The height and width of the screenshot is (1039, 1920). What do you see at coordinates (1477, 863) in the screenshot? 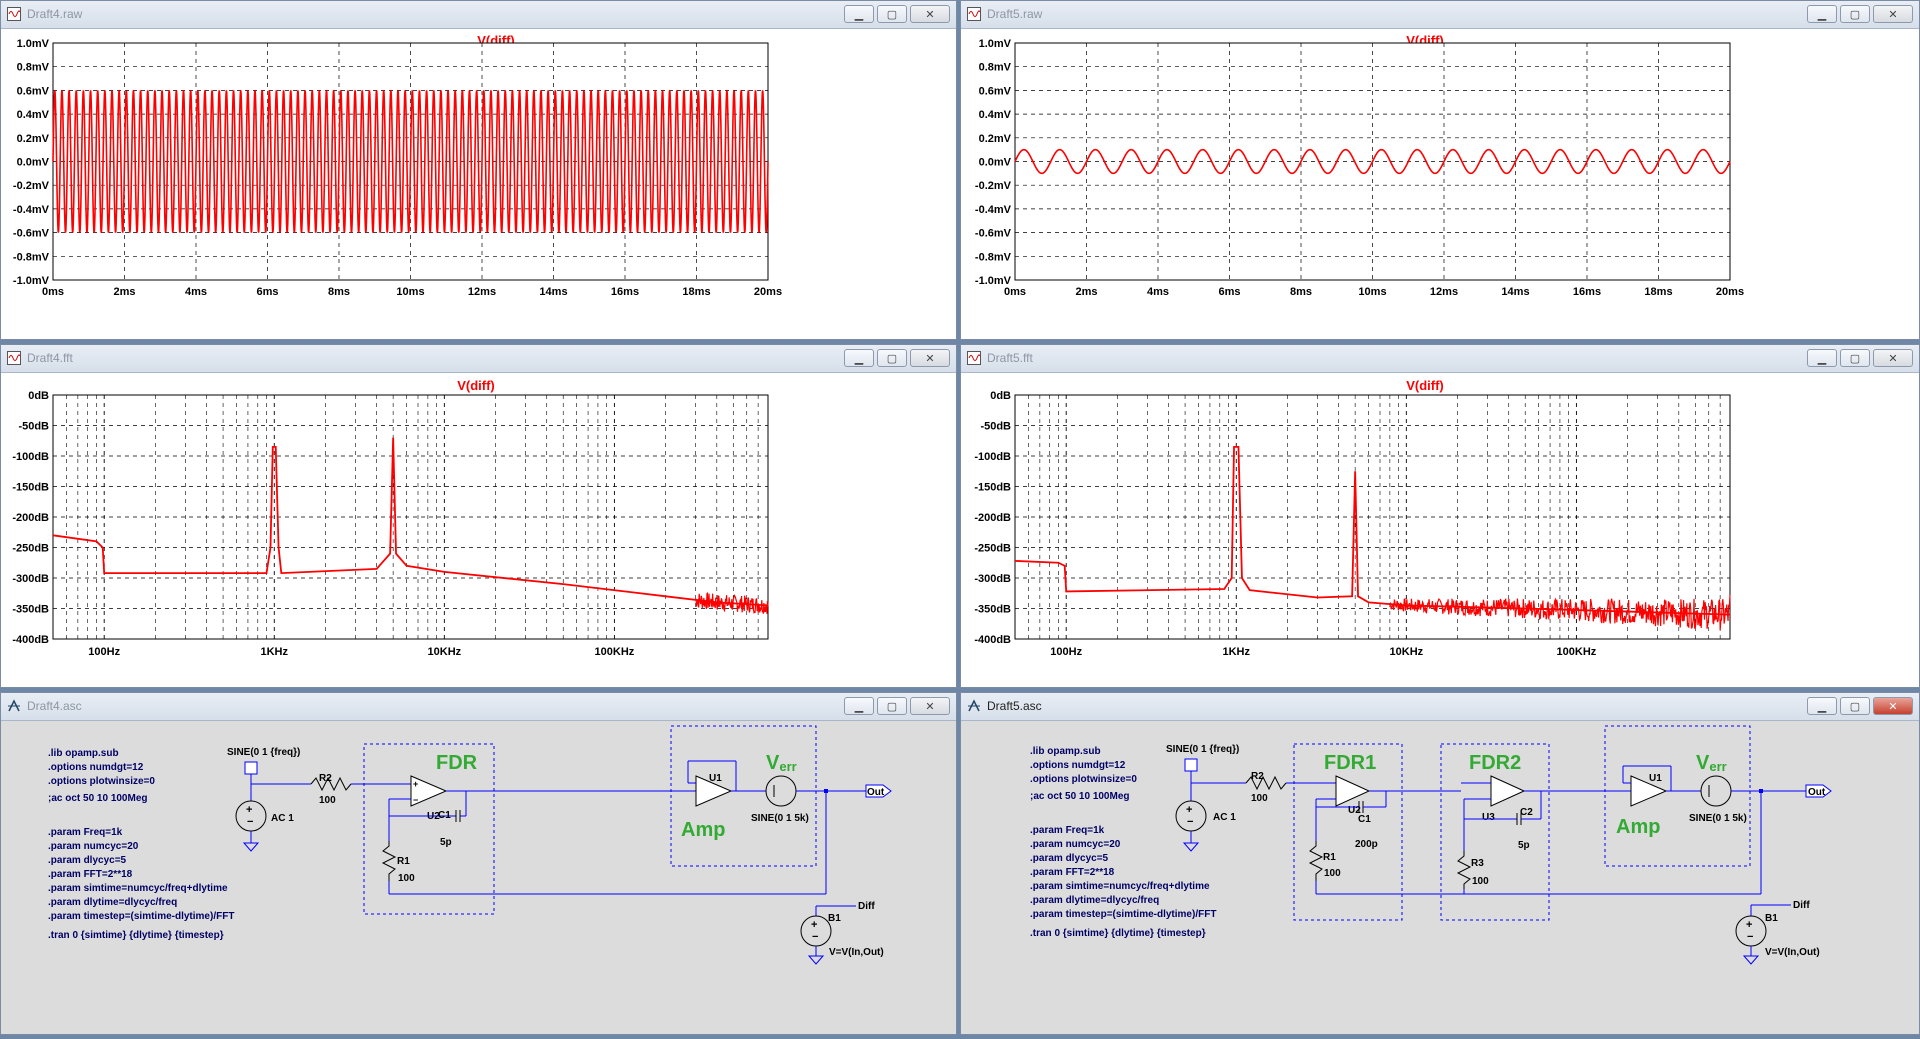
I see `r3-label: R3` at bounding box center [1477, 863].